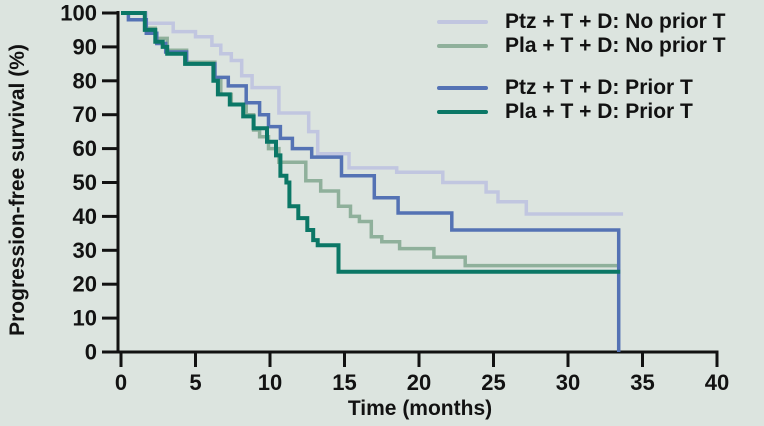 The height and width of the screenshot is (426, 764). I want to click on legend-swatch-pla-no-prior-t, so click(462, 46).